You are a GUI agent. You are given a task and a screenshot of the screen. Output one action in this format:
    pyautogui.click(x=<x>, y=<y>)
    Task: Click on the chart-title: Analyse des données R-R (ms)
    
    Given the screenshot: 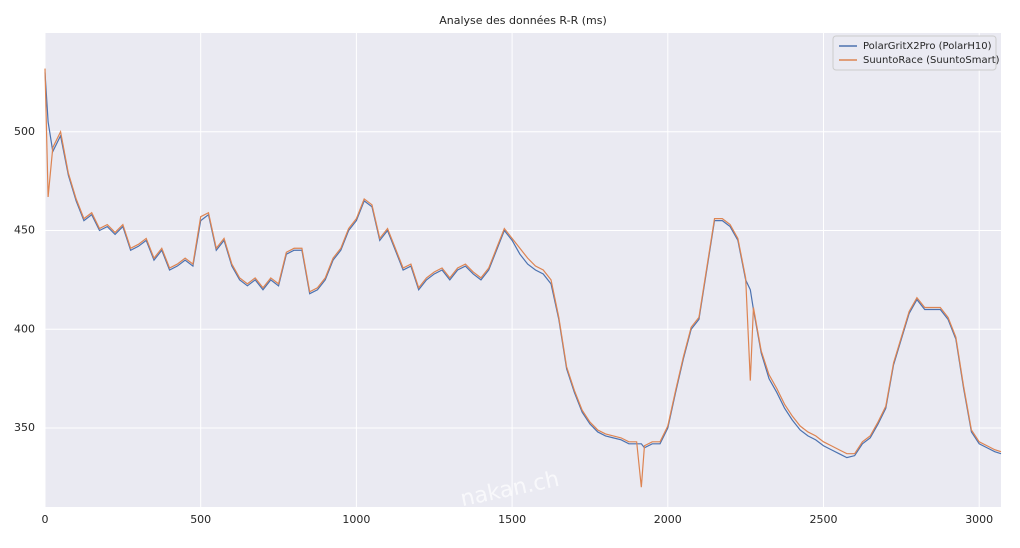 What is the action you would take?
    pyautogui.click(x=523, y=20)
    